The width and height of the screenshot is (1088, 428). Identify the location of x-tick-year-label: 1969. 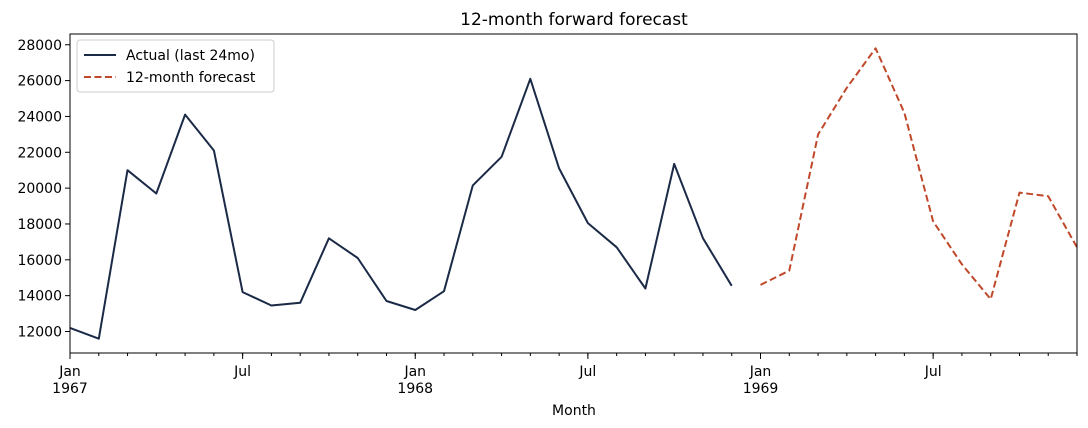
(761, 389).